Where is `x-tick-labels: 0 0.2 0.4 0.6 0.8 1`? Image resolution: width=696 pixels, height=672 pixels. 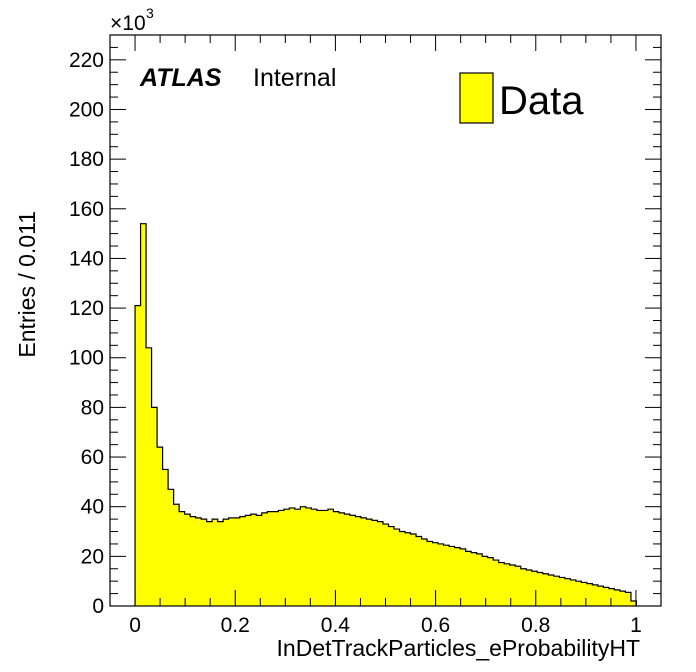
x-tick-labels: 0 0.2 0.4 0.6 0.8 1 is located at coordinates (385, 625).